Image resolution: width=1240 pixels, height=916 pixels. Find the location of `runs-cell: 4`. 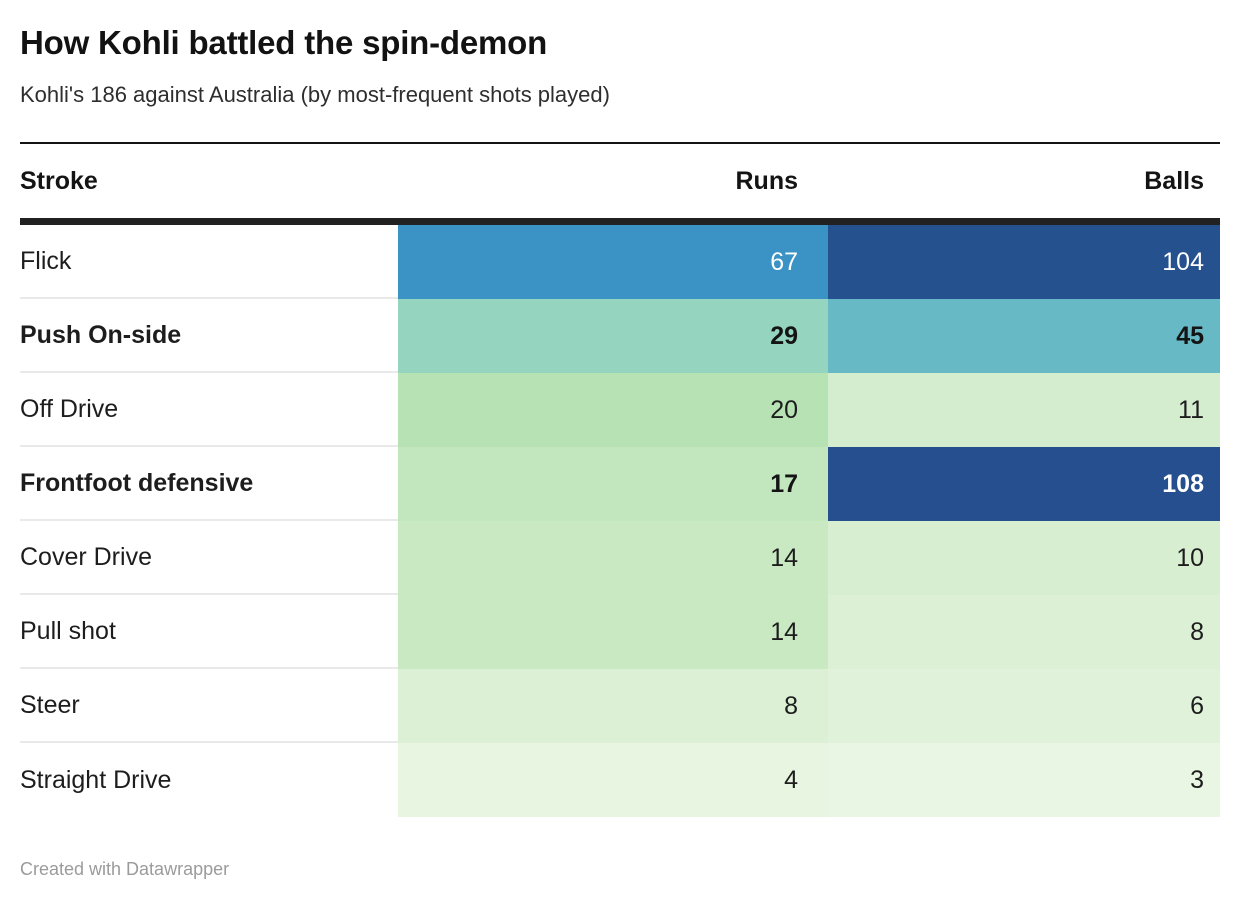

runs-cell: 4 is located at coordinates (613, 780).